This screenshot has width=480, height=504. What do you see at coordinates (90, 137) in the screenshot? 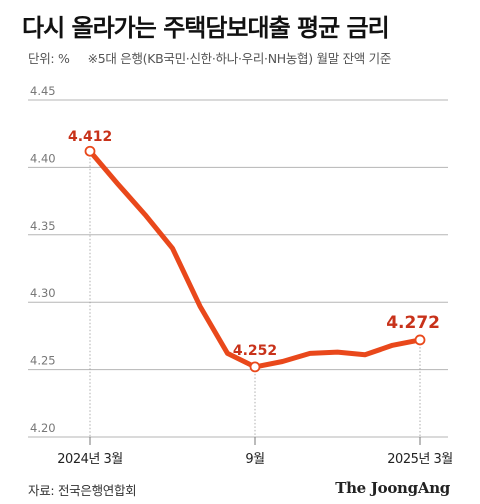
I see `data-label: 4.412` at bounding box center [90, 137].